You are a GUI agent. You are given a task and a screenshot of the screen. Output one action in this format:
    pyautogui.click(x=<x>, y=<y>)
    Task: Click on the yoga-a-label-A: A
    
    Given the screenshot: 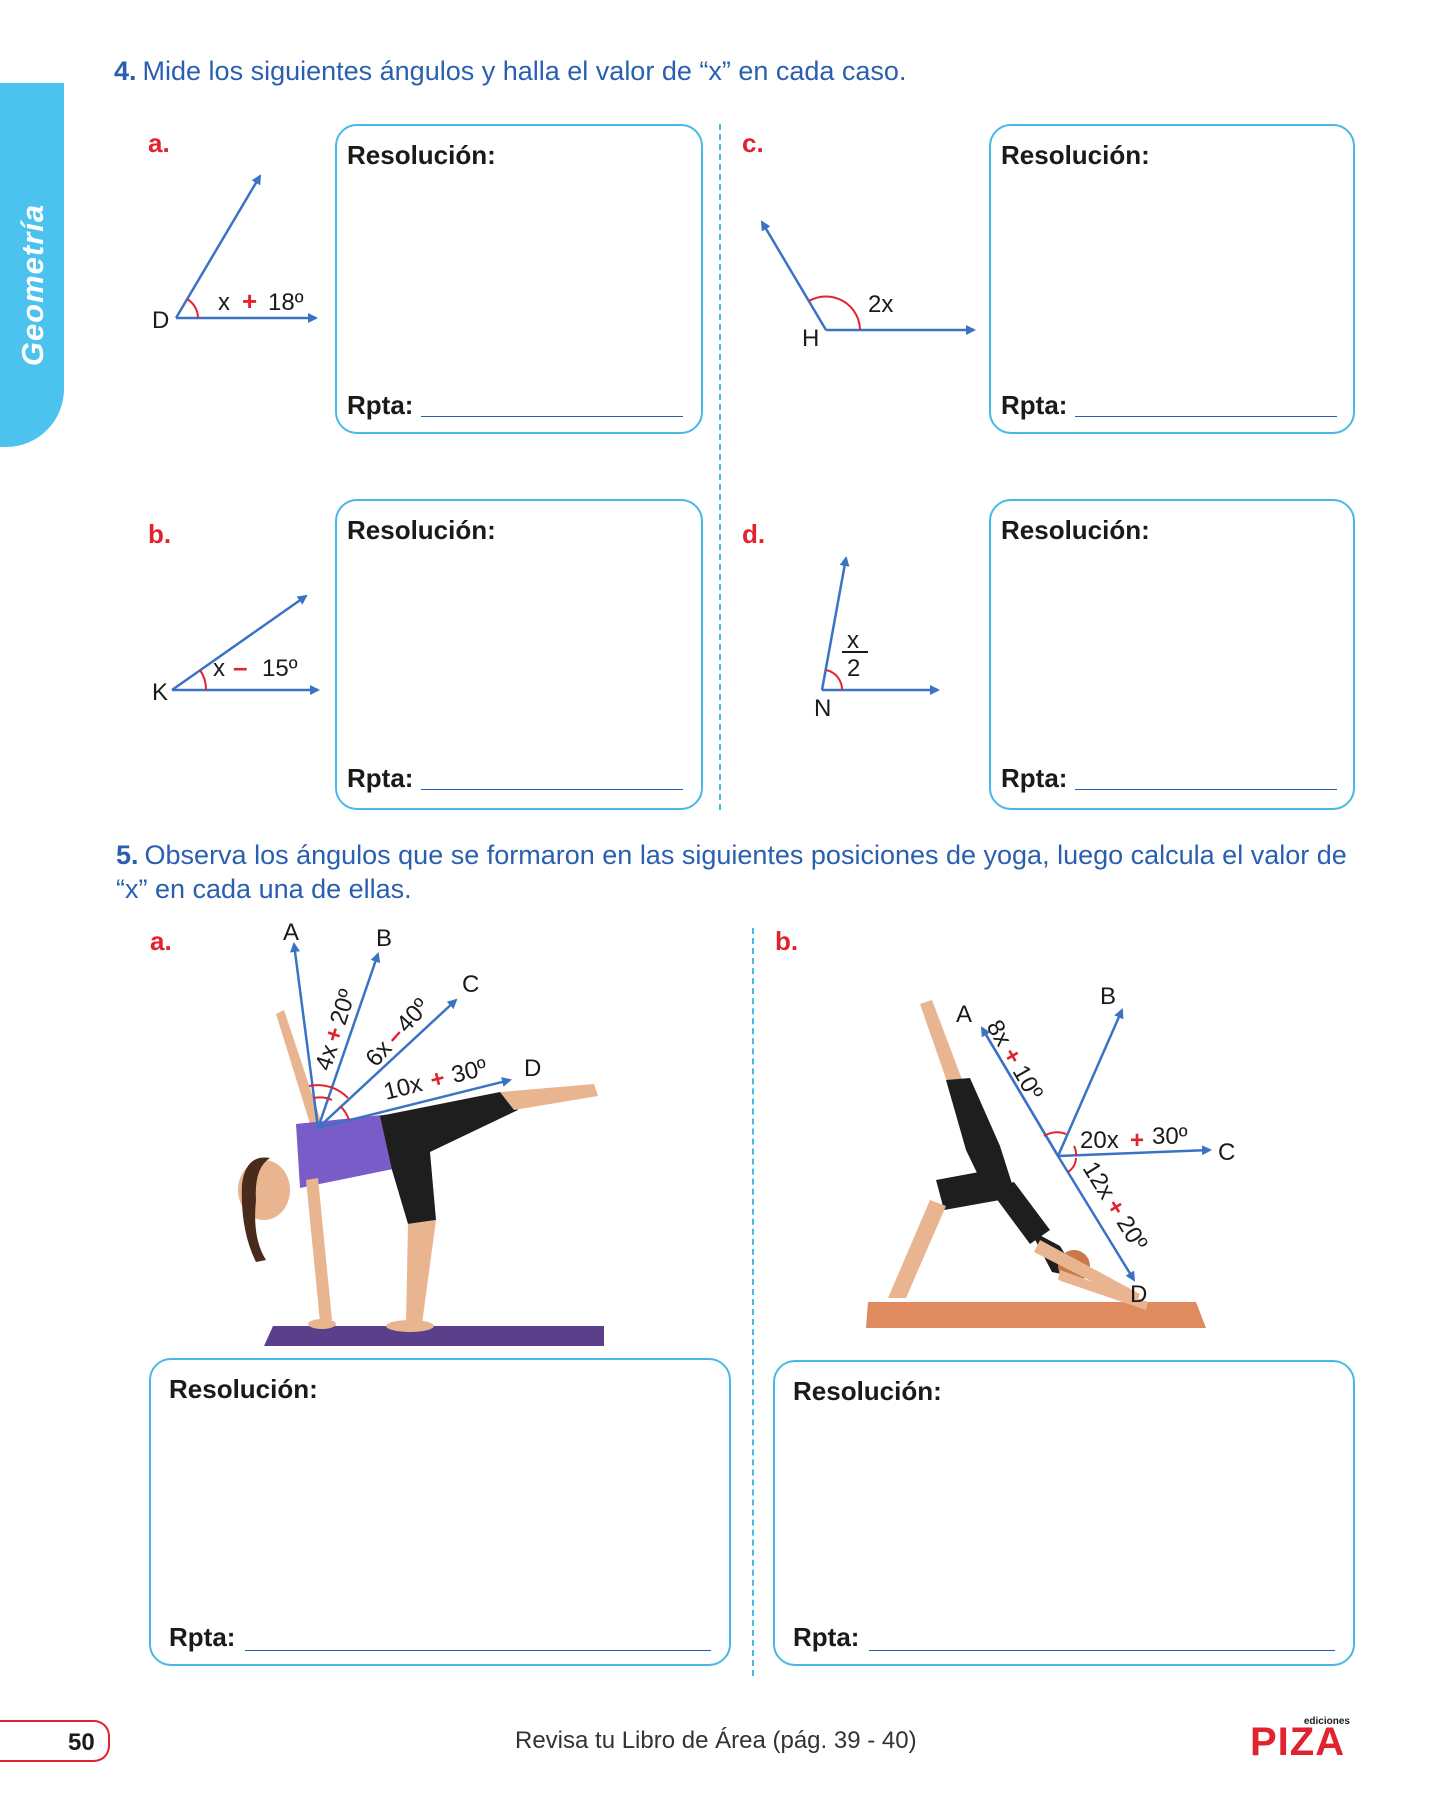 What is the action you would take?
    pyautogui.click(x=291, y=932)
    